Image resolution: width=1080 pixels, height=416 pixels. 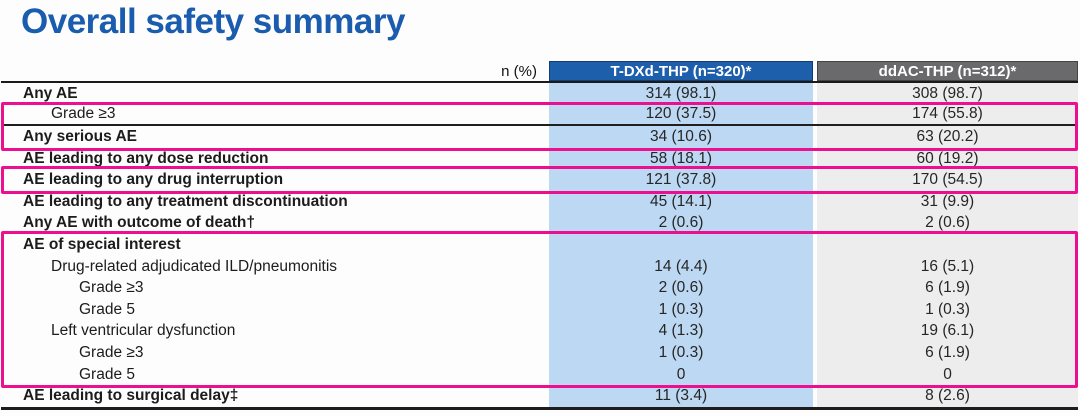 What do you see at coordinates (275, 245) in the screenshot?
I see `row-label-cell: AE of special interest` at bounding box center [275, 245].